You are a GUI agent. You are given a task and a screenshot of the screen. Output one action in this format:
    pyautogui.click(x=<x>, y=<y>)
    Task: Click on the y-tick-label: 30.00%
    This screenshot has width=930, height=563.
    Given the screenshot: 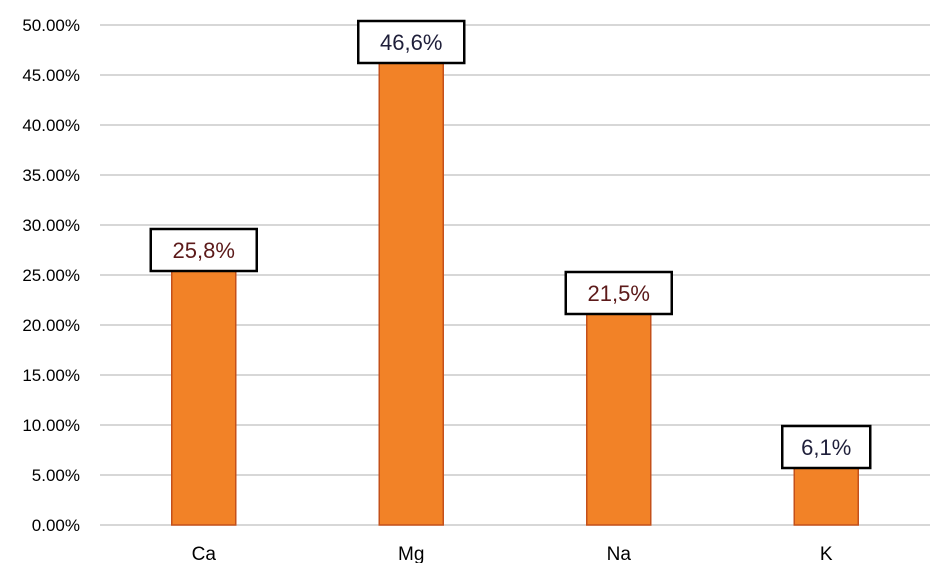 What is the action you would take?
    pyautogui.click(x=51, y=225)
    